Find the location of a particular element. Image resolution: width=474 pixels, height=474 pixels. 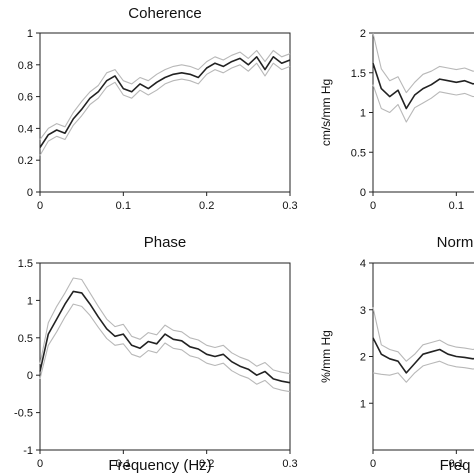

y-axis-label: %/mm Hg is located at coordinates (326, 356).